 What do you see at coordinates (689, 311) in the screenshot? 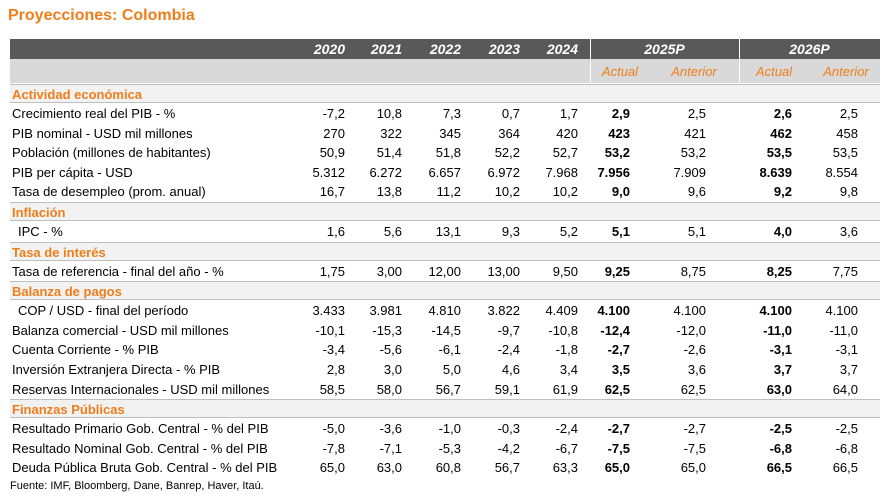
I see `table-cell: 4.100` at bounding box center [689, 311].